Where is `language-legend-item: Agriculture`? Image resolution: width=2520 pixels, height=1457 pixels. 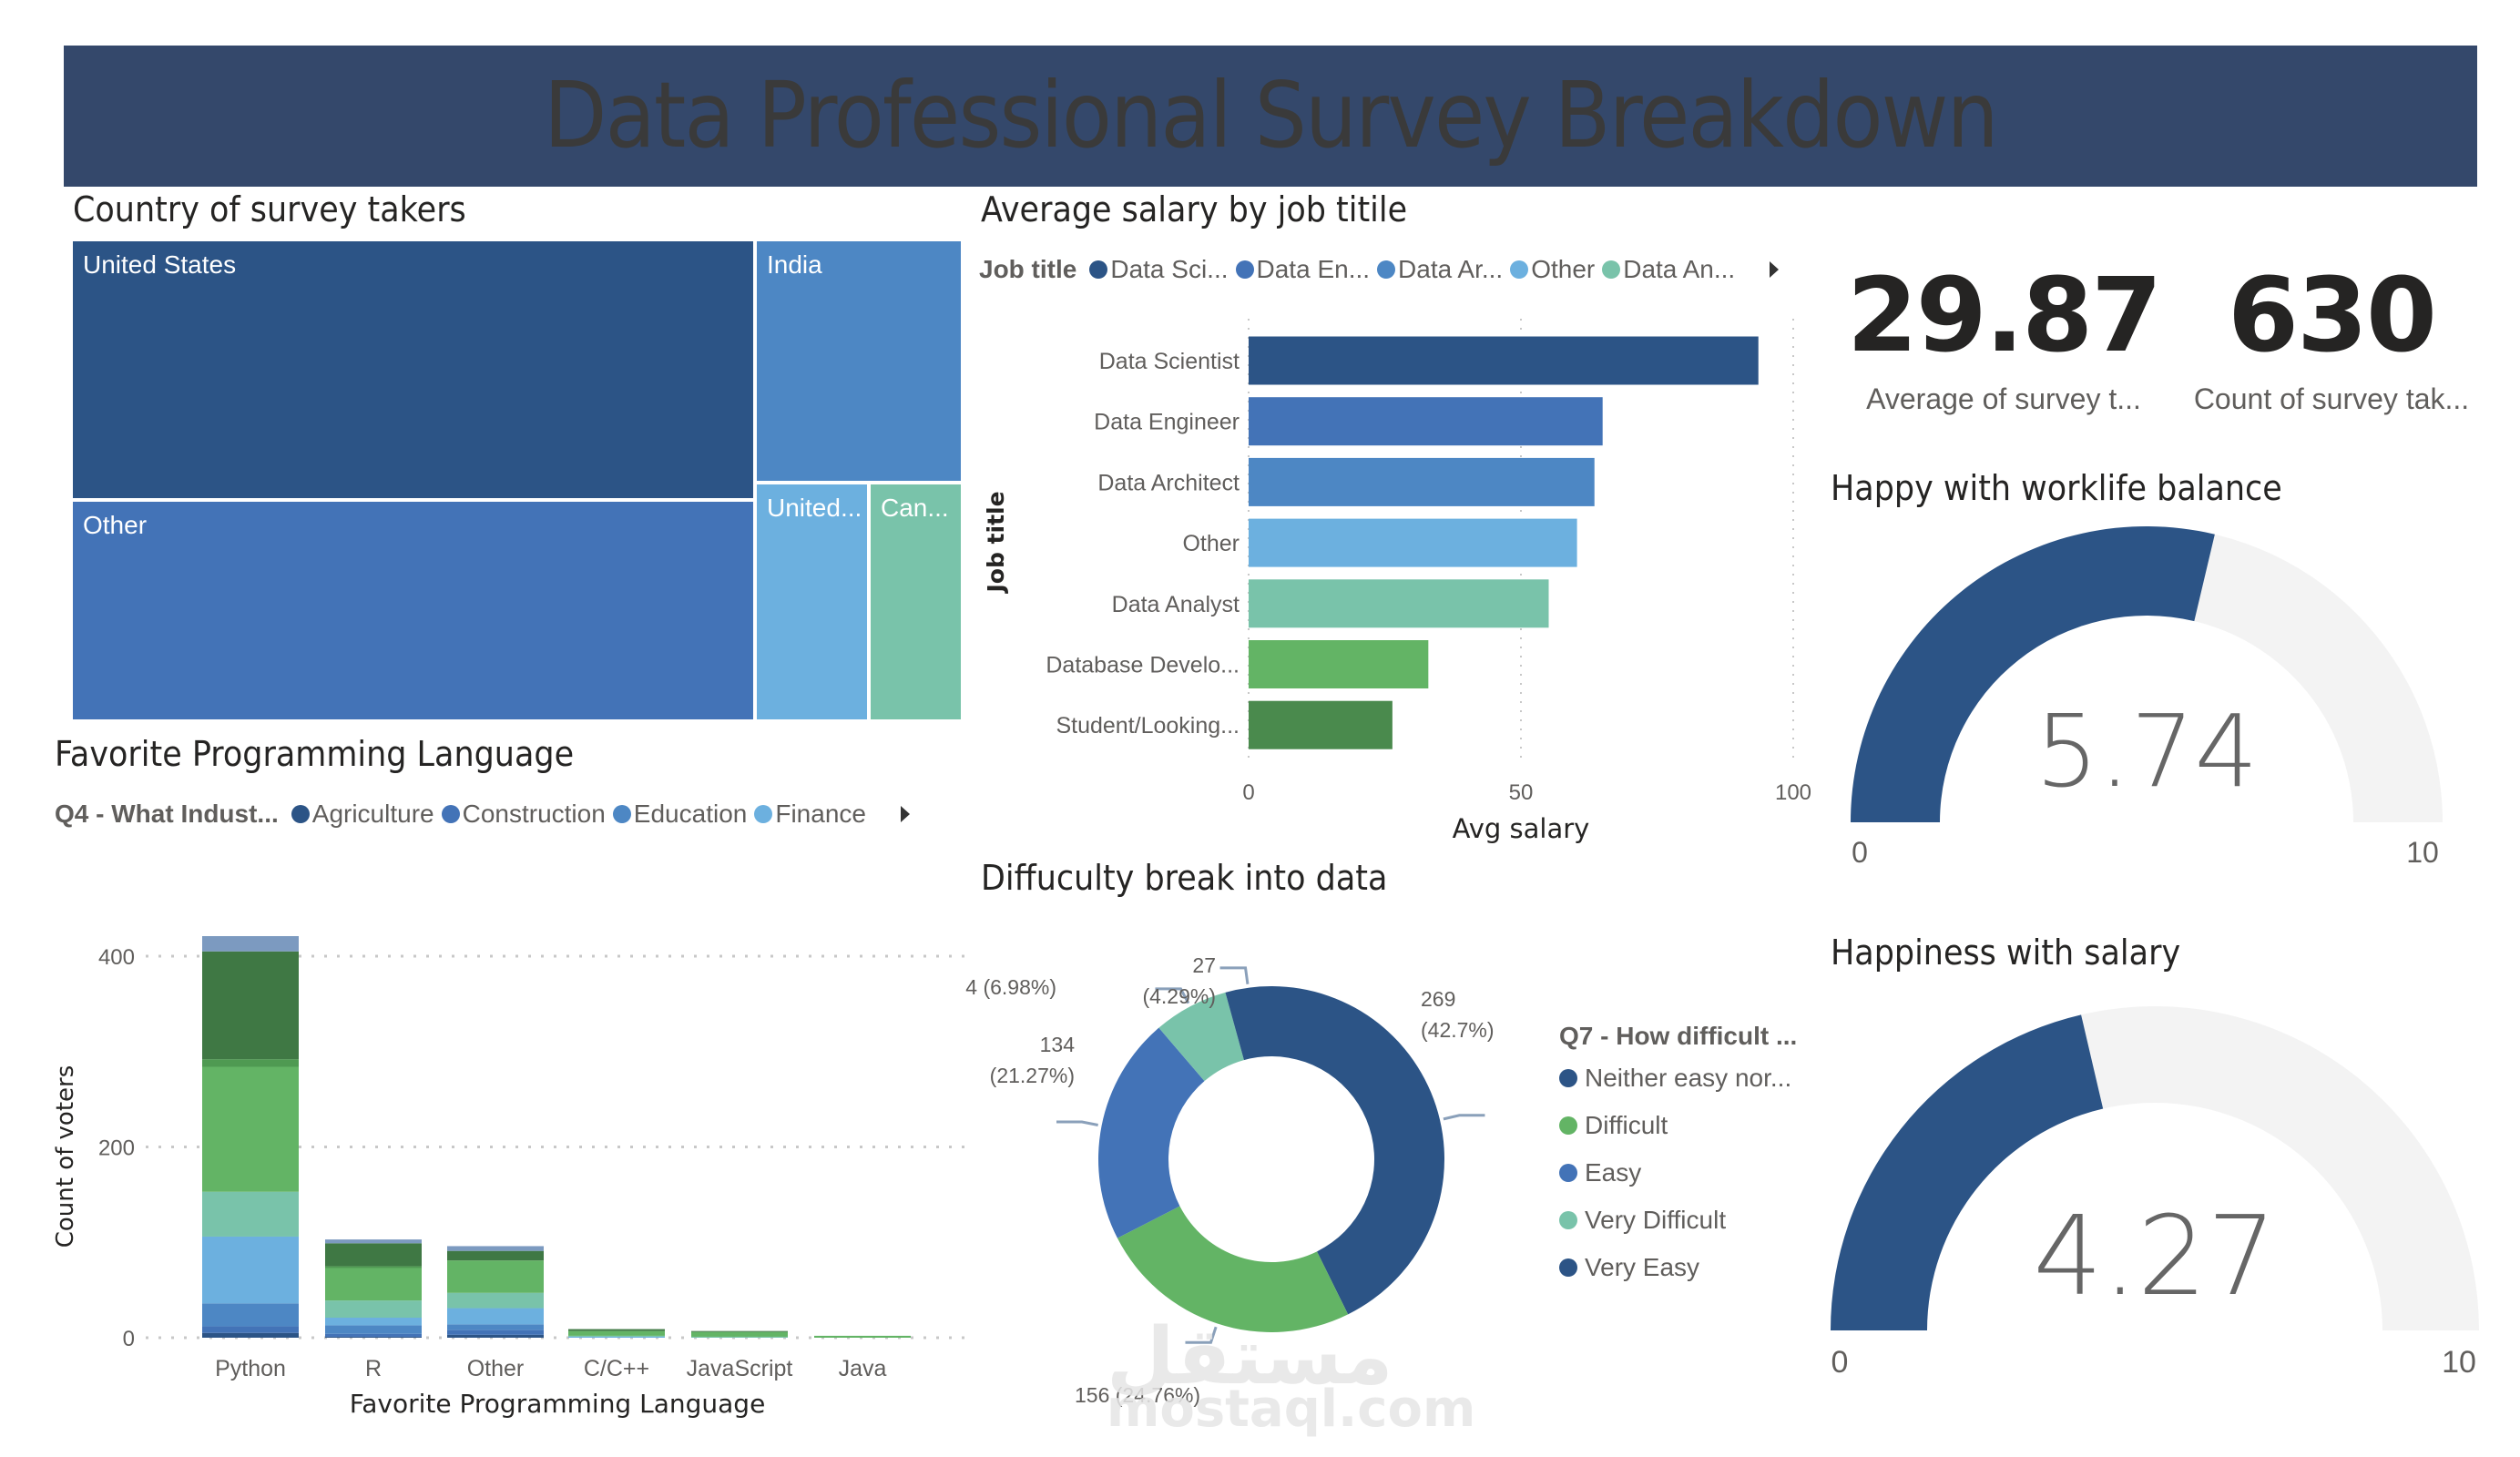
language-legend-item: Agriculture is located at coordinates (362, 815).